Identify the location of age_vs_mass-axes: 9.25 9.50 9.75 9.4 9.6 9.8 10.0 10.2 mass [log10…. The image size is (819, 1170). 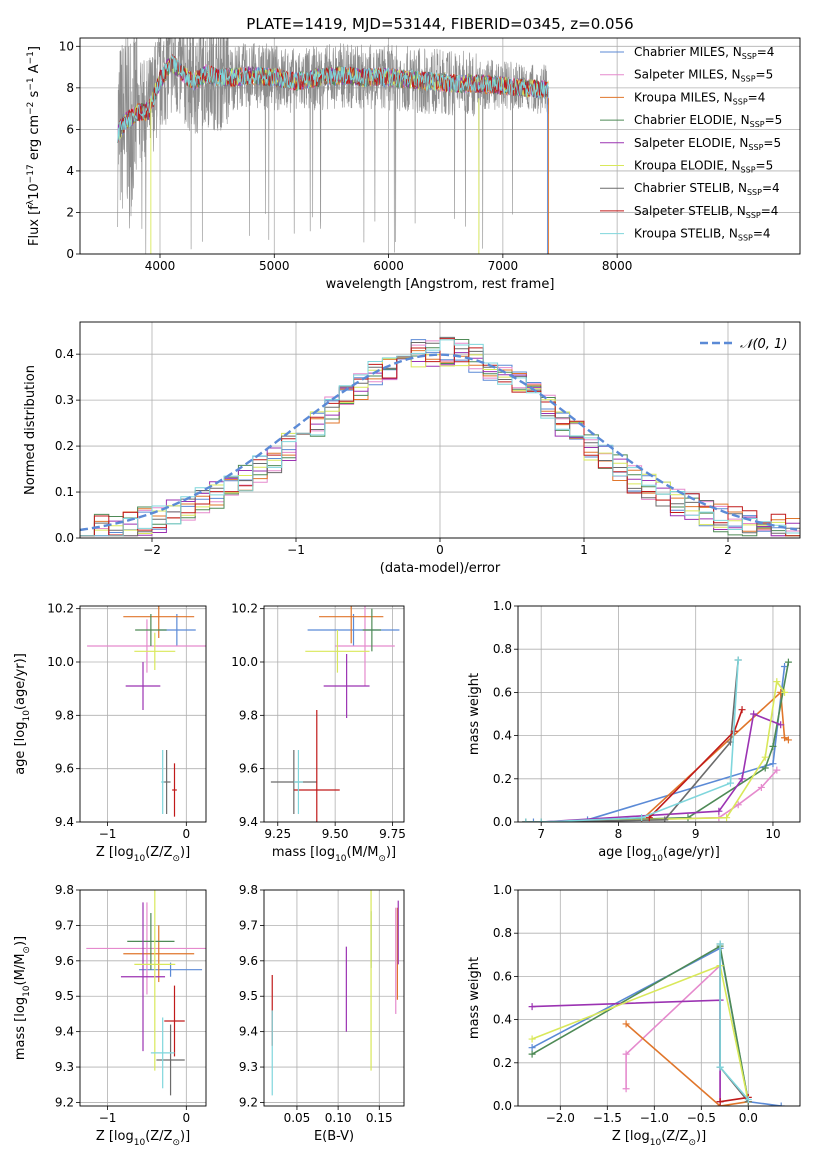
(318, 733).